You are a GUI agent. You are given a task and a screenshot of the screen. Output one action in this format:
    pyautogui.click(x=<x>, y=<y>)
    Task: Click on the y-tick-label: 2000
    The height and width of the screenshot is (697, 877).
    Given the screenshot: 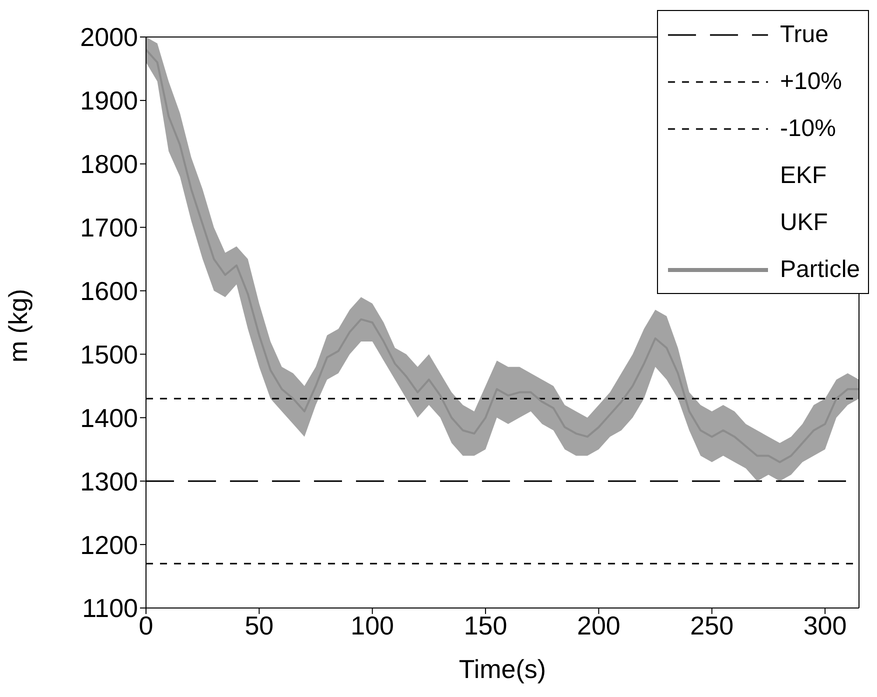 What is the action you would take?
    pyautogui.click(x=109, y=37)
    